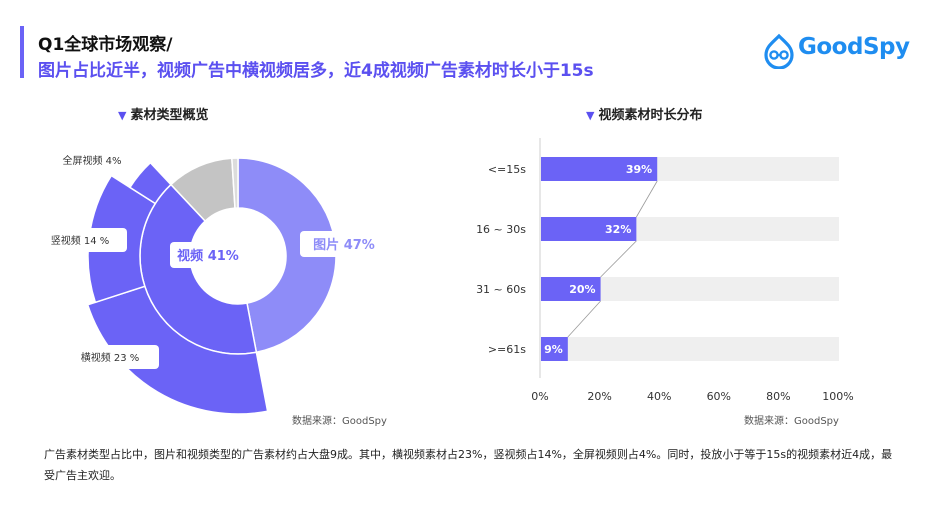 The width and height of the screenshot is (944, 511). What do you see at coordinates (287, 255) in the screenshot?
I see `donut-slice-image` at bounding box center [287, 255].